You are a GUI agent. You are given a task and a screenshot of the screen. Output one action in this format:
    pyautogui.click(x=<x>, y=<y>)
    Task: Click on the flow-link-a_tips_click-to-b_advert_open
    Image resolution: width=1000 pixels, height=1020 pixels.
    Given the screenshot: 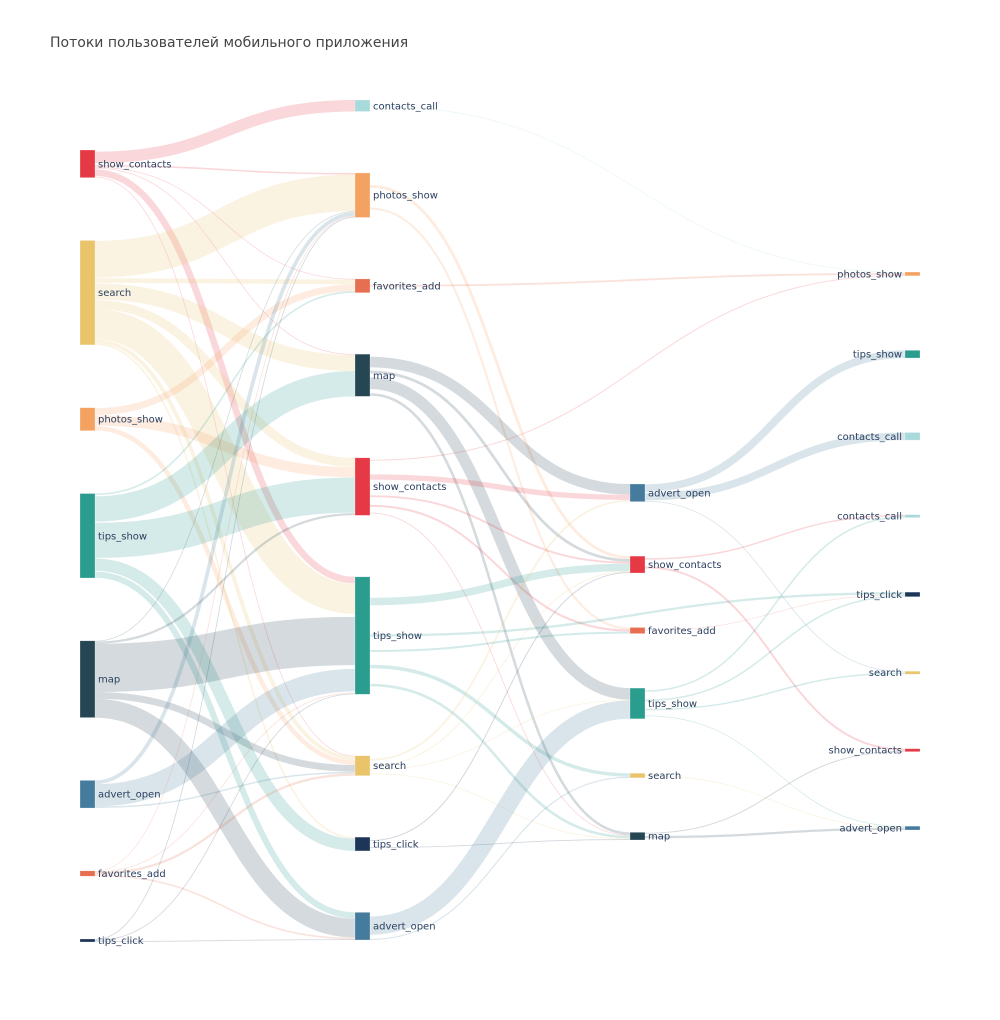 What is the action you would take?
    pyautogui.click(x=225, y=940)
    